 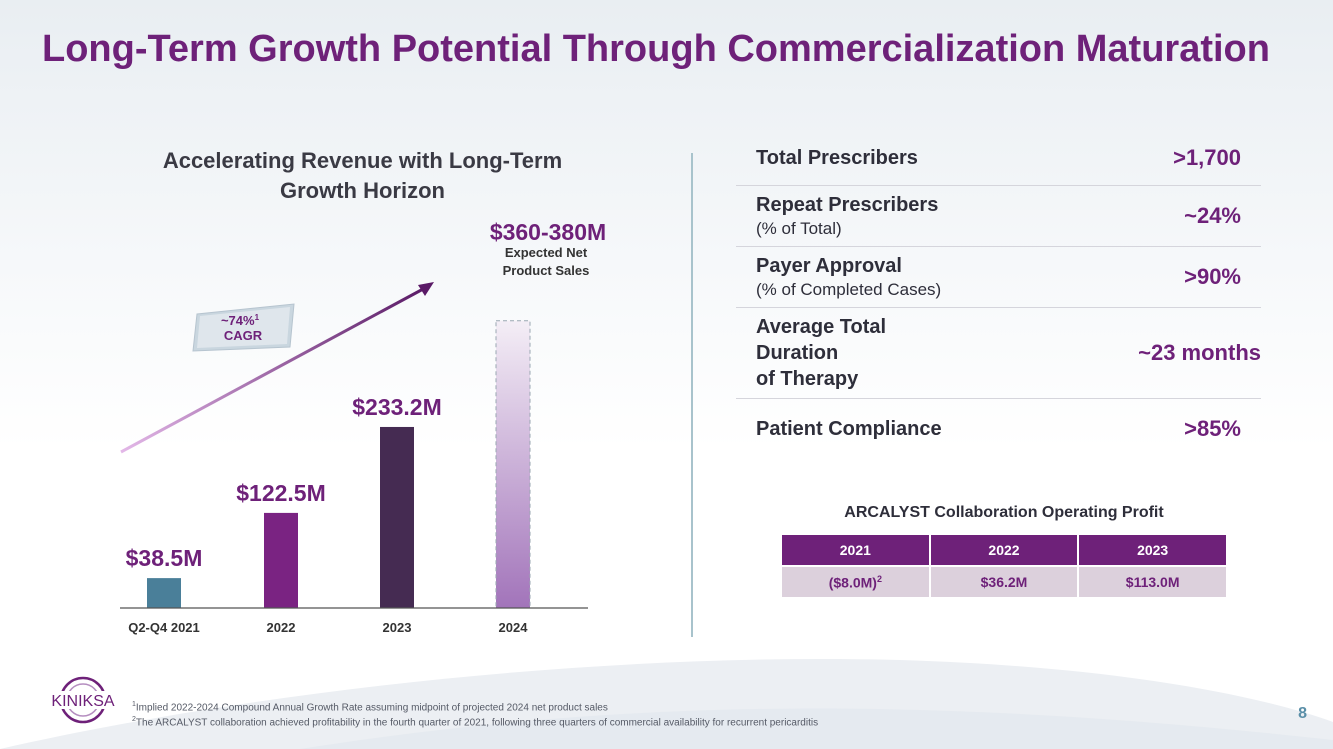 I want to click on metric-label-group: Repeat Prescribers (% of Total), so click(x=847, y=216).